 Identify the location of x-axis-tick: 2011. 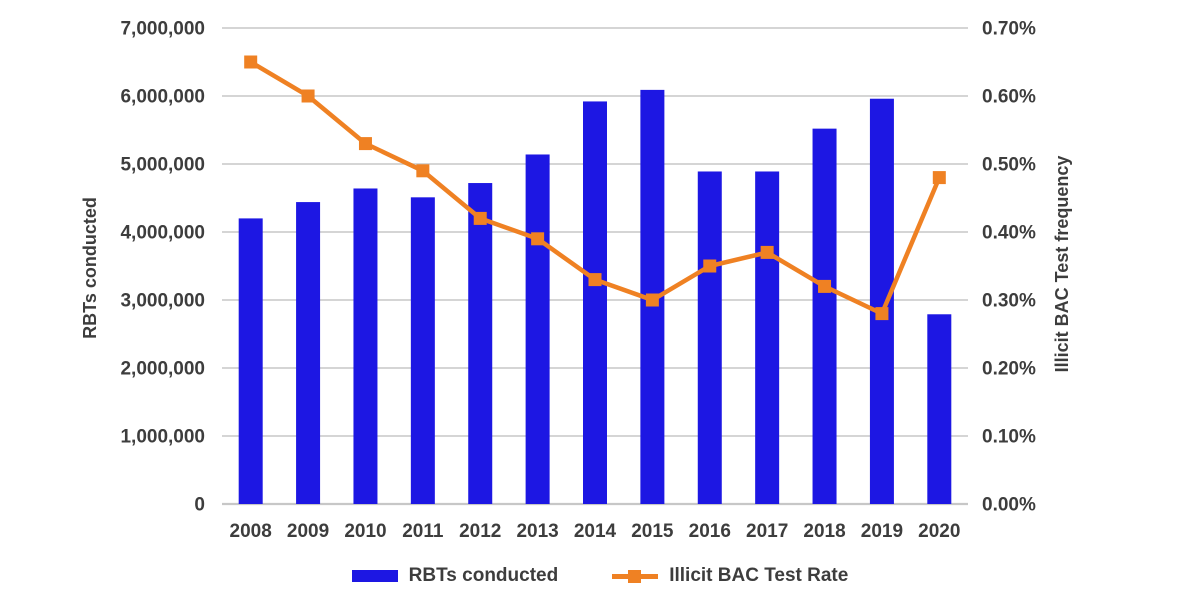
(423, 531).